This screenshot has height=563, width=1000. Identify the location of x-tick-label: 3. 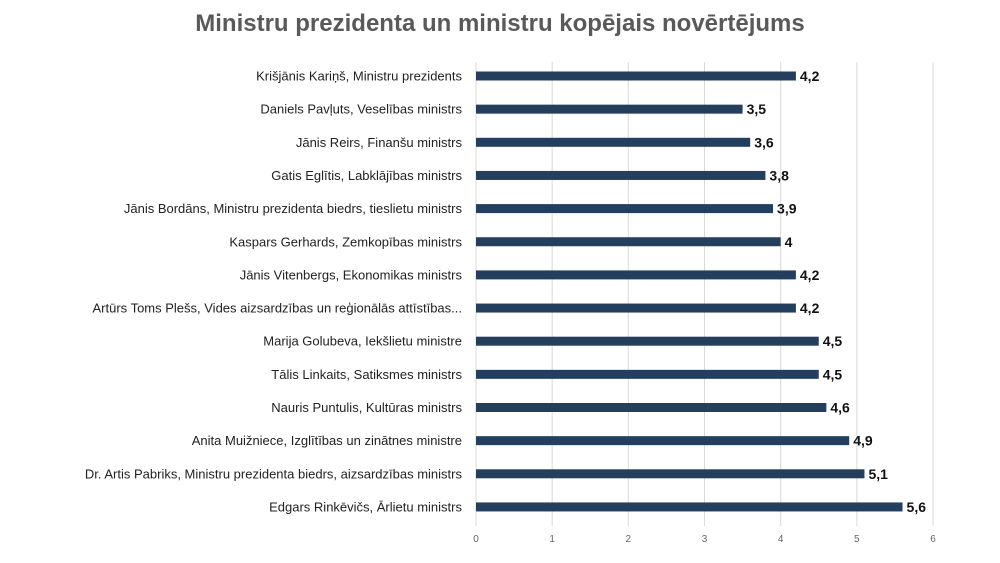
(705, 539).